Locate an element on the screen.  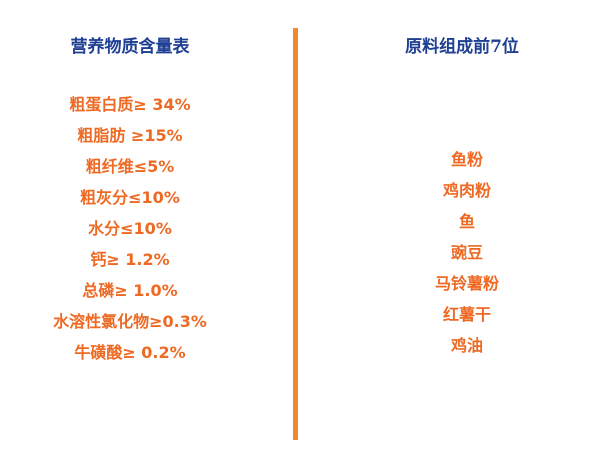
nutrition-item: 水溶性氯化物≥0.3% is located at coordinates (130, 321).